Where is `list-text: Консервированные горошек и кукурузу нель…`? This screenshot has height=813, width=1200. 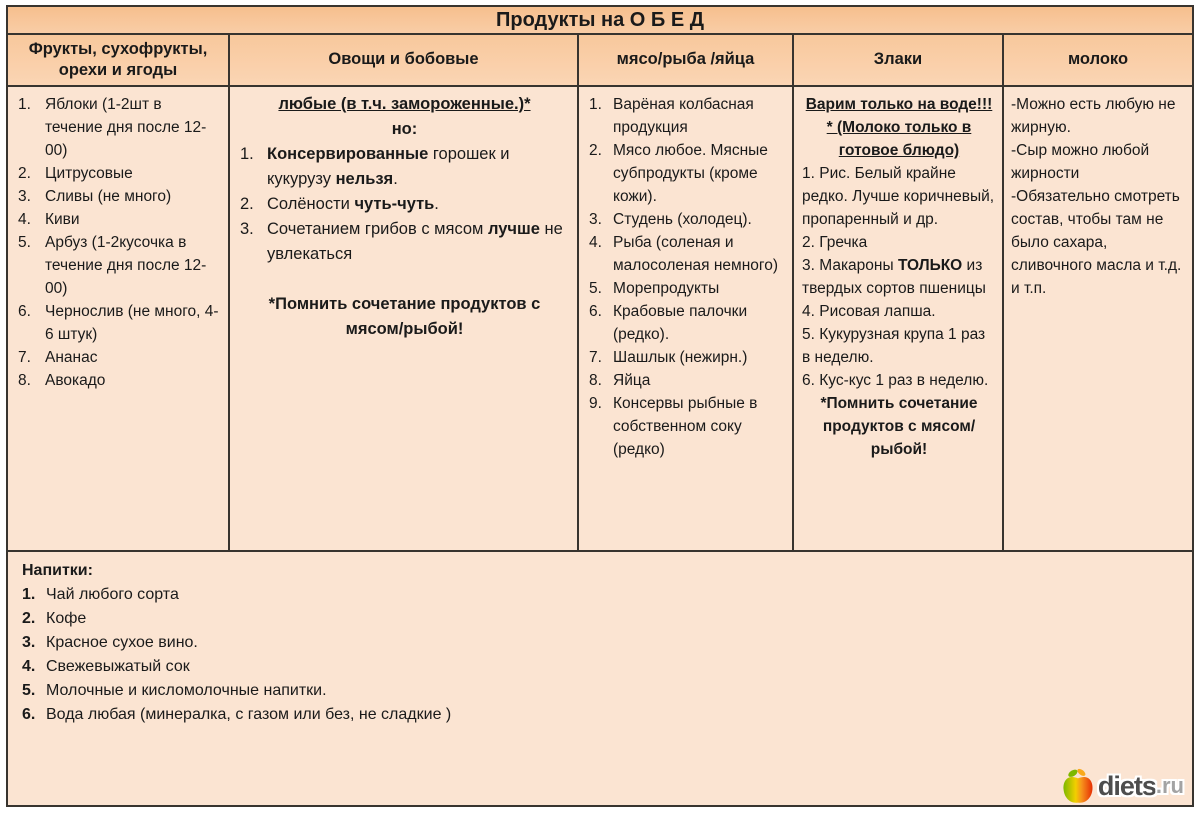
list-text: Консервированные горошек и кукурузу нель… is located at coordinates (418, 167).